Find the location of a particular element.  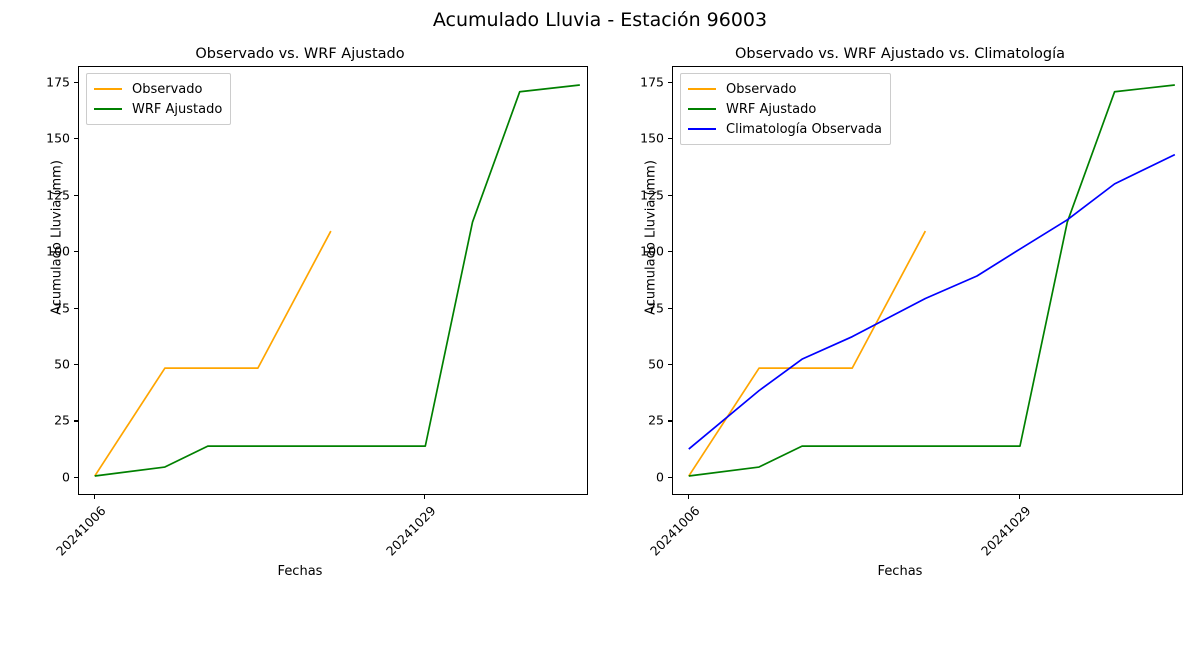

subplot-left-legend: Observado WRF Ajustado is located at coordinates (159, 99).